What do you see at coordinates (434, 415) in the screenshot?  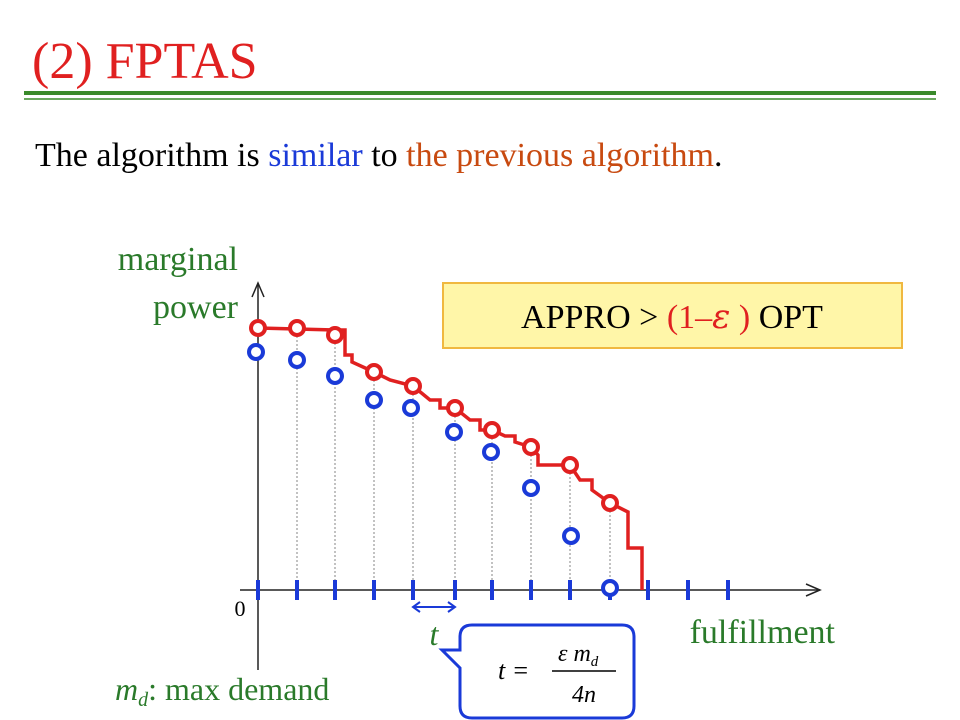 I see `red-points` at bounding box center [434, 415].